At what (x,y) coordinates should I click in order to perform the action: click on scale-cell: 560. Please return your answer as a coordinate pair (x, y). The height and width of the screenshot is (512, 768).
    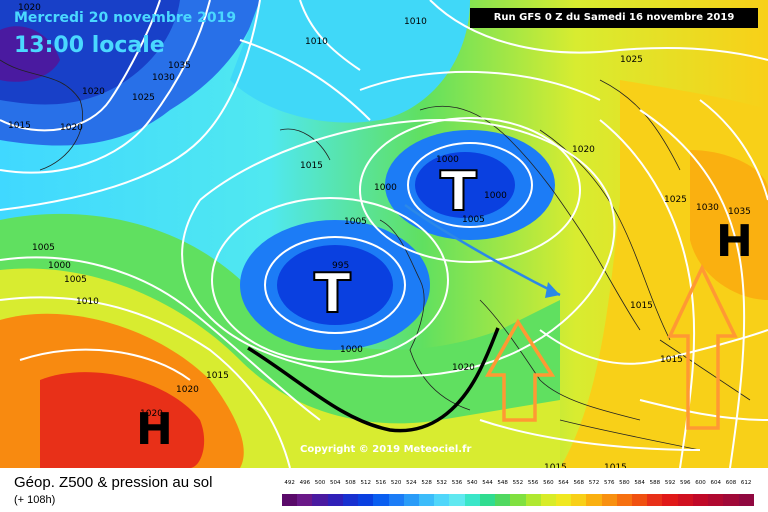
    Looking at the image, I should click on (548, 493).